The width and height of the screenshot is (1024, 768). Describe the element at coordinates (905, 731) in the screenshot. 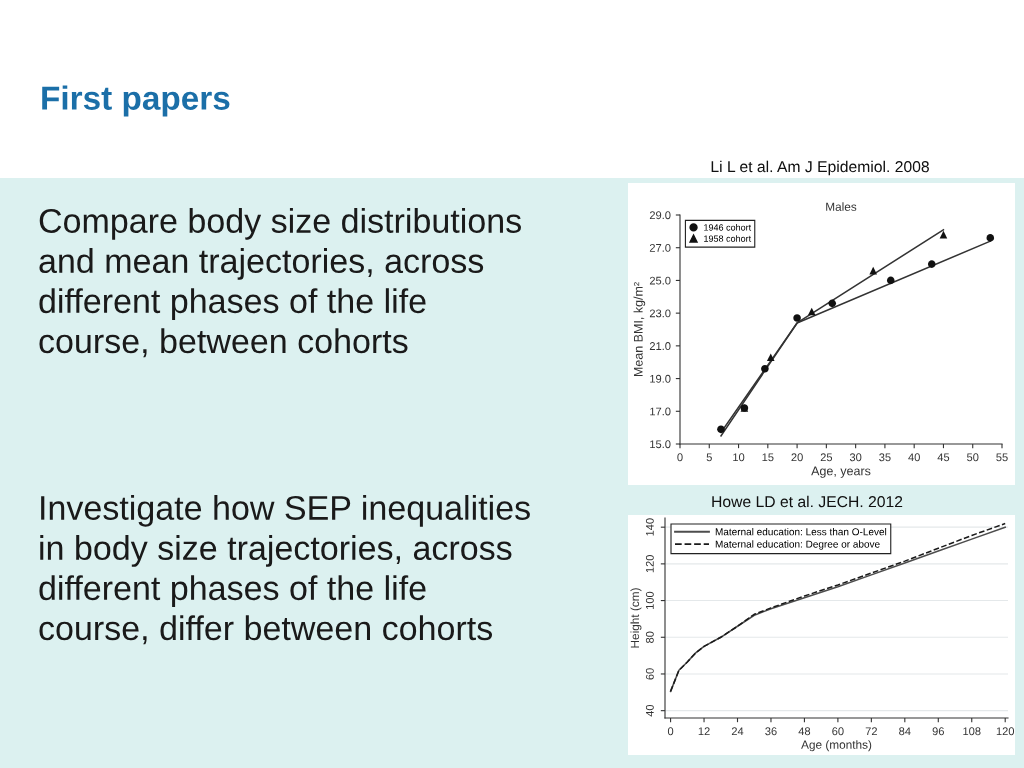

I see `x-tick-label: 84` at that location.